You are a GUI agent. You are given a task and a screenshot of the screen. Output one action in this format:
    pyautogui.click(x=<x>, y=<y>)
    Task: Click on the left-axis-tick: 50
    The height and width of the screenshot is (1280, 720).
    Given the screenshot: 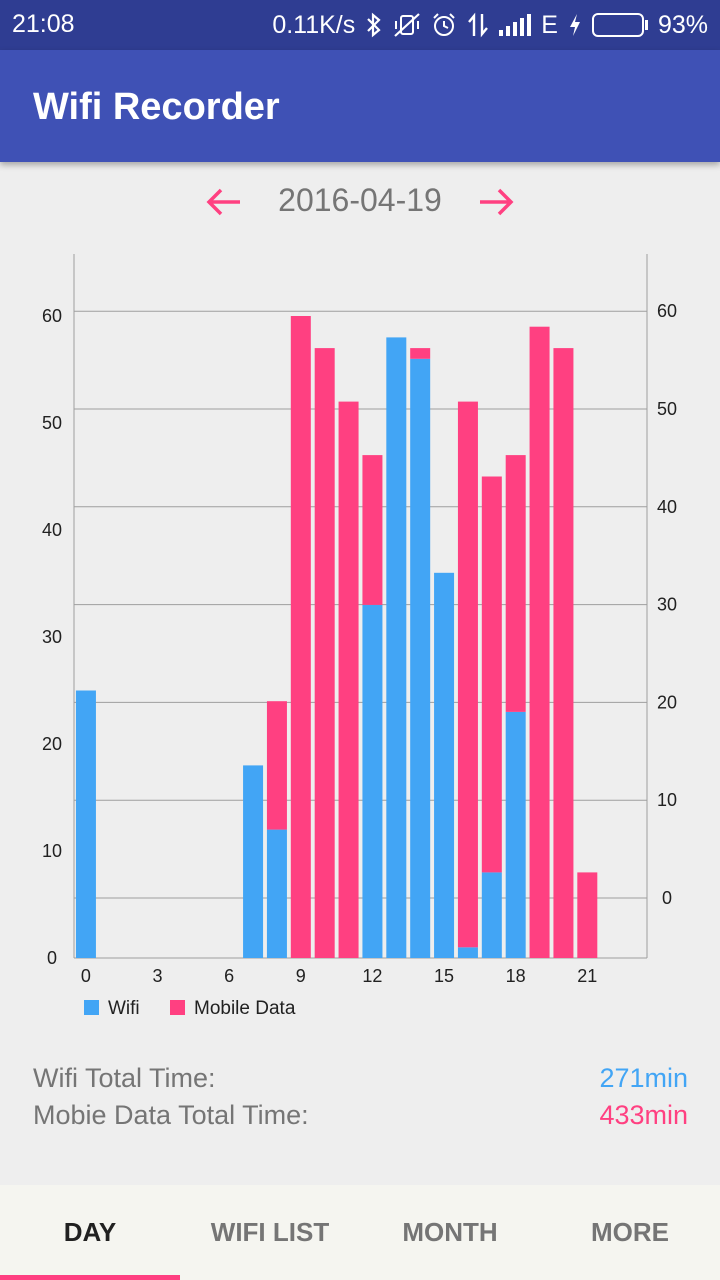 What is the action you would take?
    pyautogui.click(x=52, y=423)
    